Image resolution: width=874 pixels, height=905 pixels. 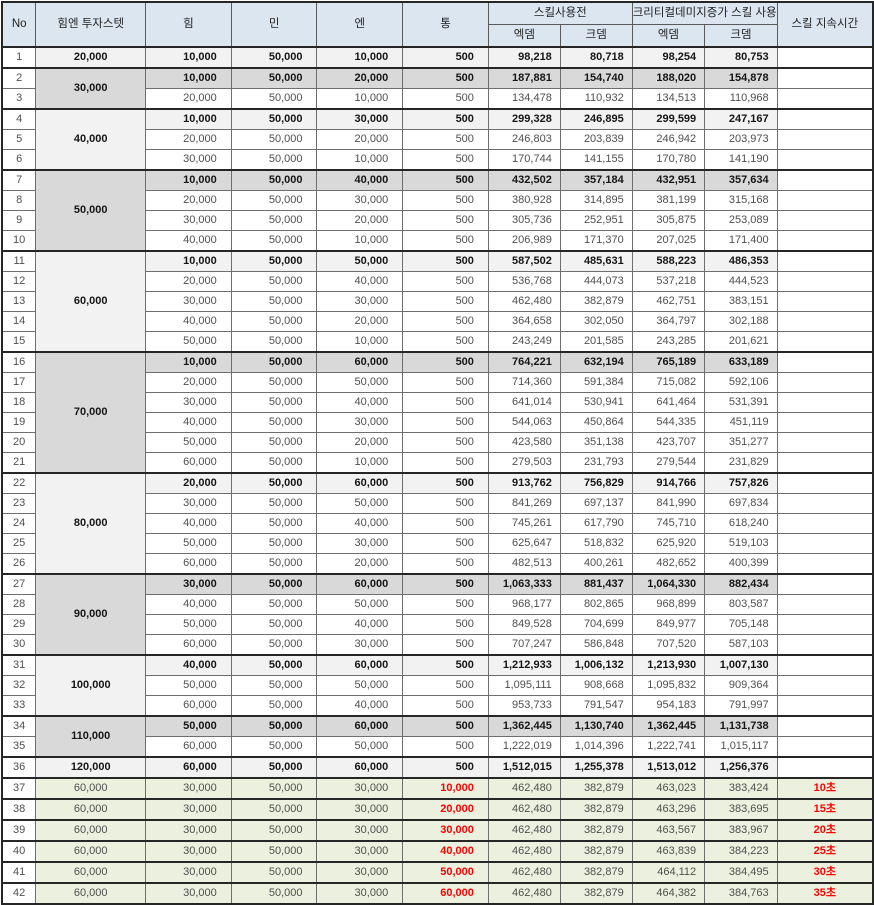 I want to click on cell-atkdmg-after: 134,513, so click(x=668, y=99).